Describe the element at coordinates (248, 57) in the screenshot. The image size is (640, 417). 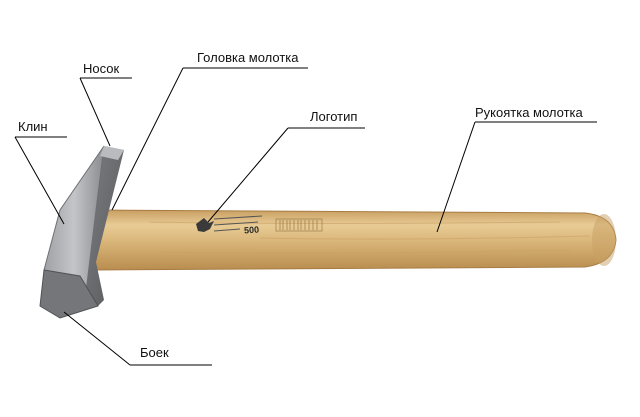
I see `label-golovka: Головка молотка` at that location.